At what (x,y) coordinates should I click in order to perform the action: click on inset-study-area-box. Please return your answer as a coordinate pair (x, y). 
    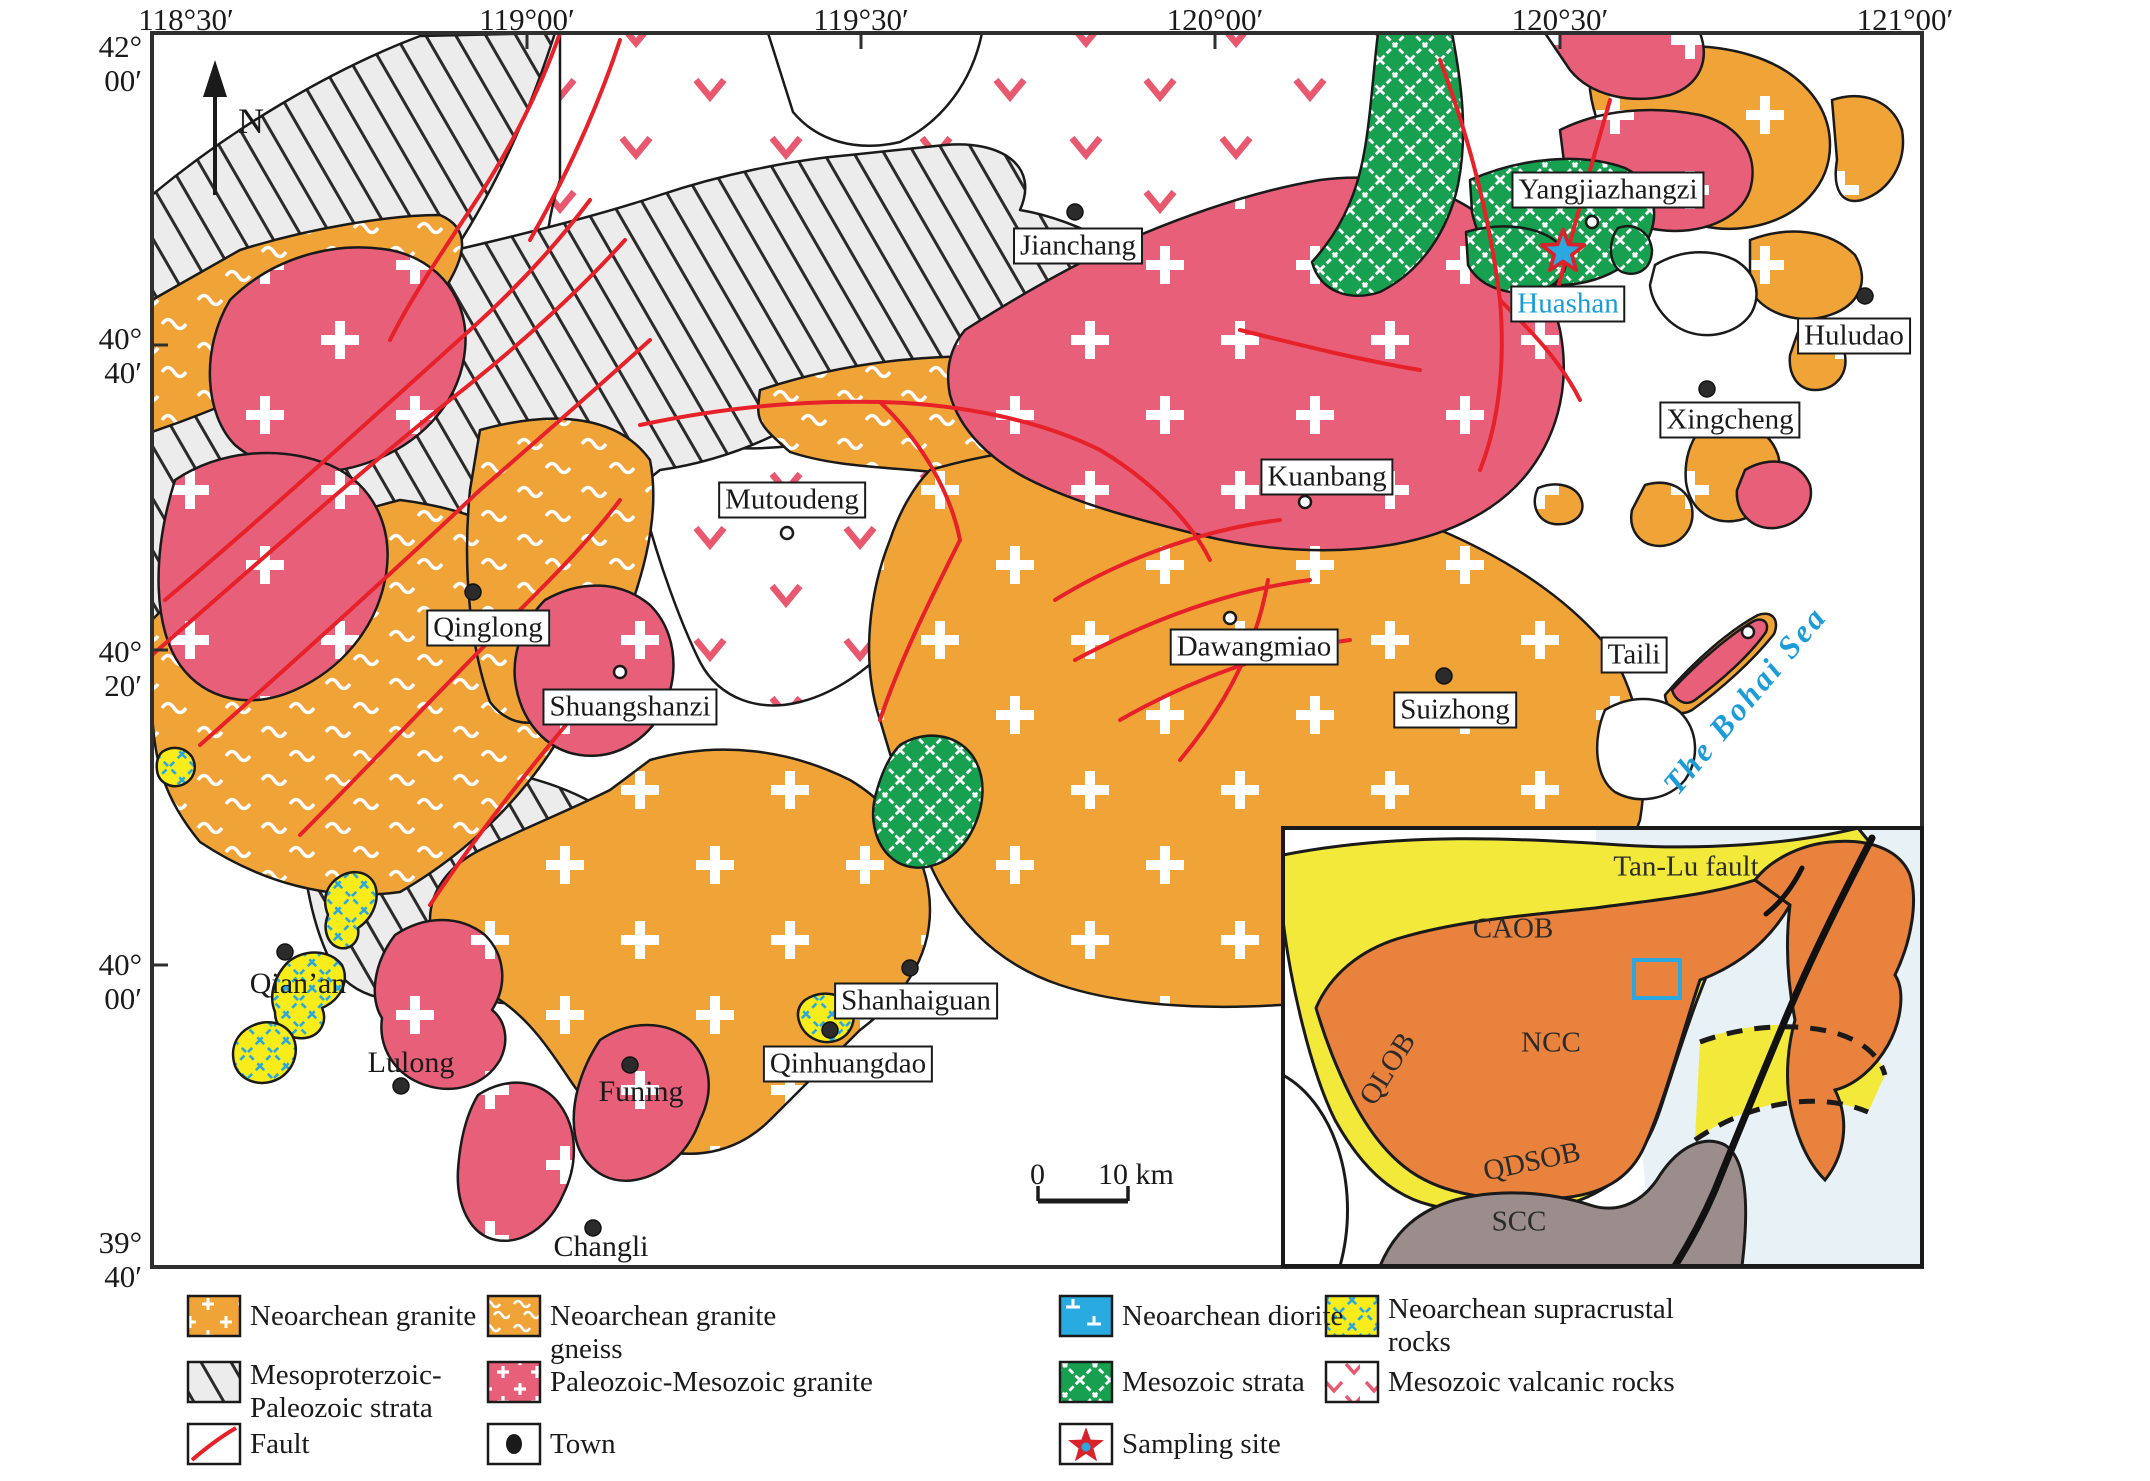
    Looking at the image, I should click on (1657, 979).